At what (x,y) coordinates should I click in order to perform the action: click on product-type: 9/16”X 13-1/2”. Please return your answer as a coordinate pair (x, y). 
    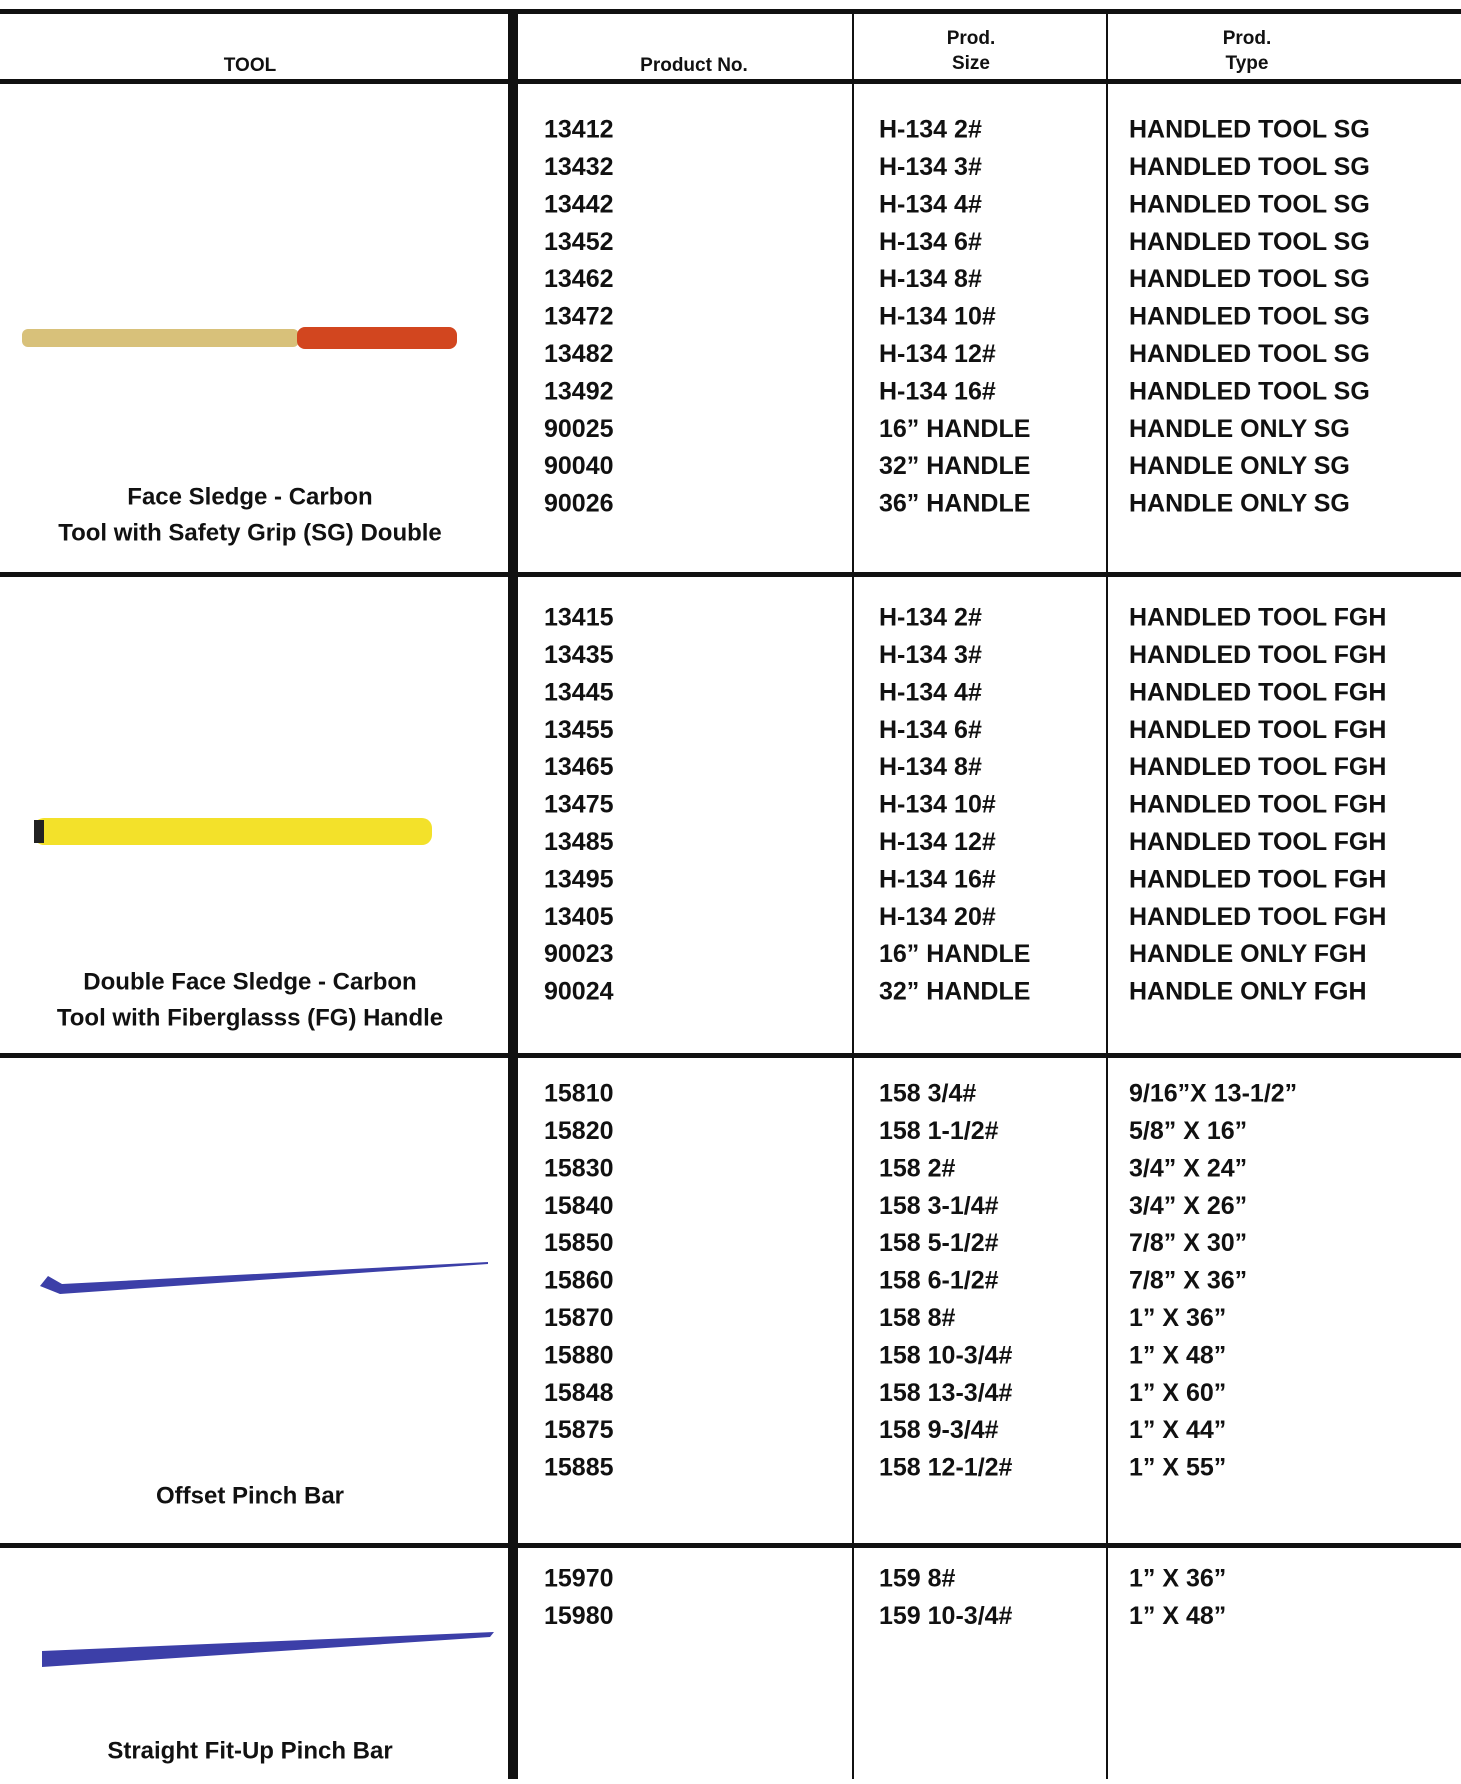
    Looking at the image, I should click on (1213, 1094).